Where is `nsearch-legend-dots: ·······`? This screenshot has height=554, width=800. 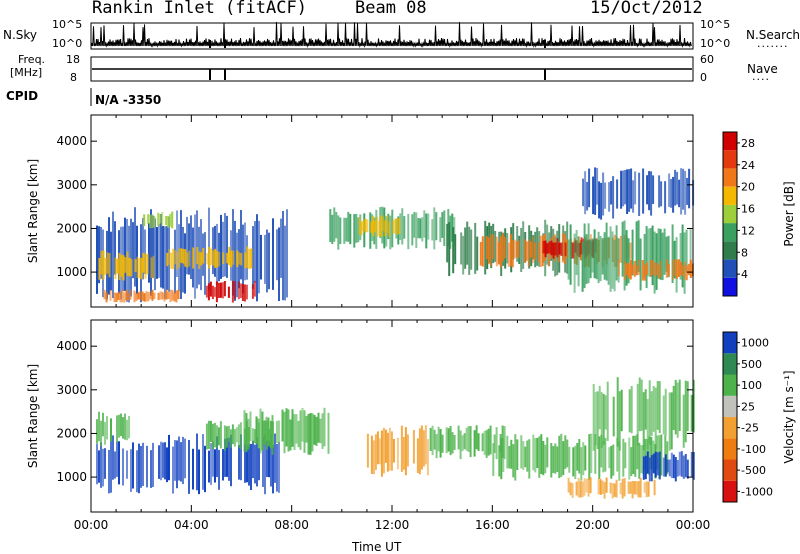
nsearch-legend-dots: ······· is located at coordinates (773, 46).